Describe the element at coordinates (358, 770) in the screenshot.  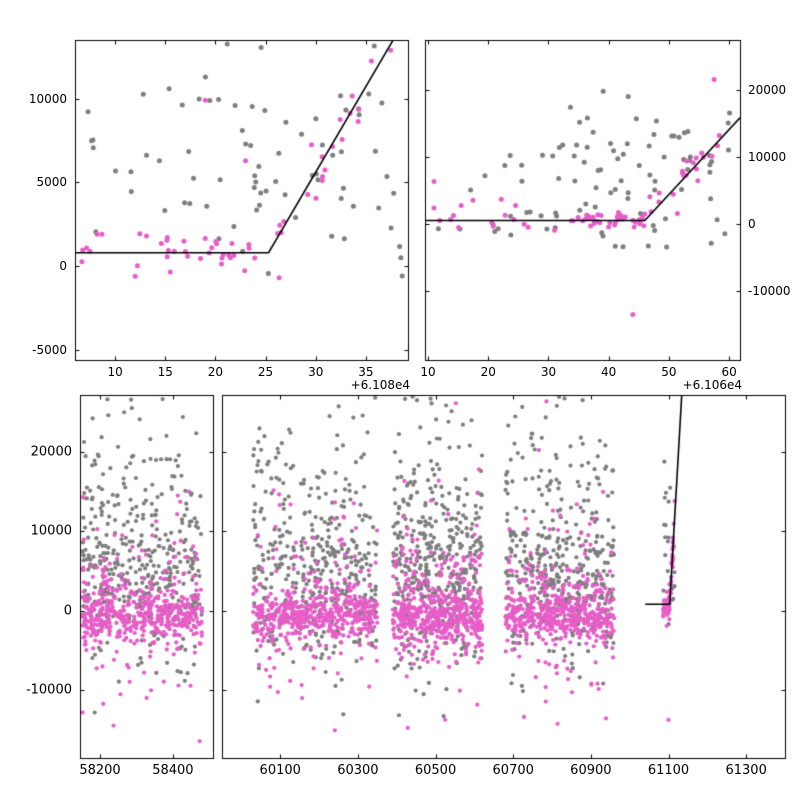
I see `x-tick-label: 60300` at that location.